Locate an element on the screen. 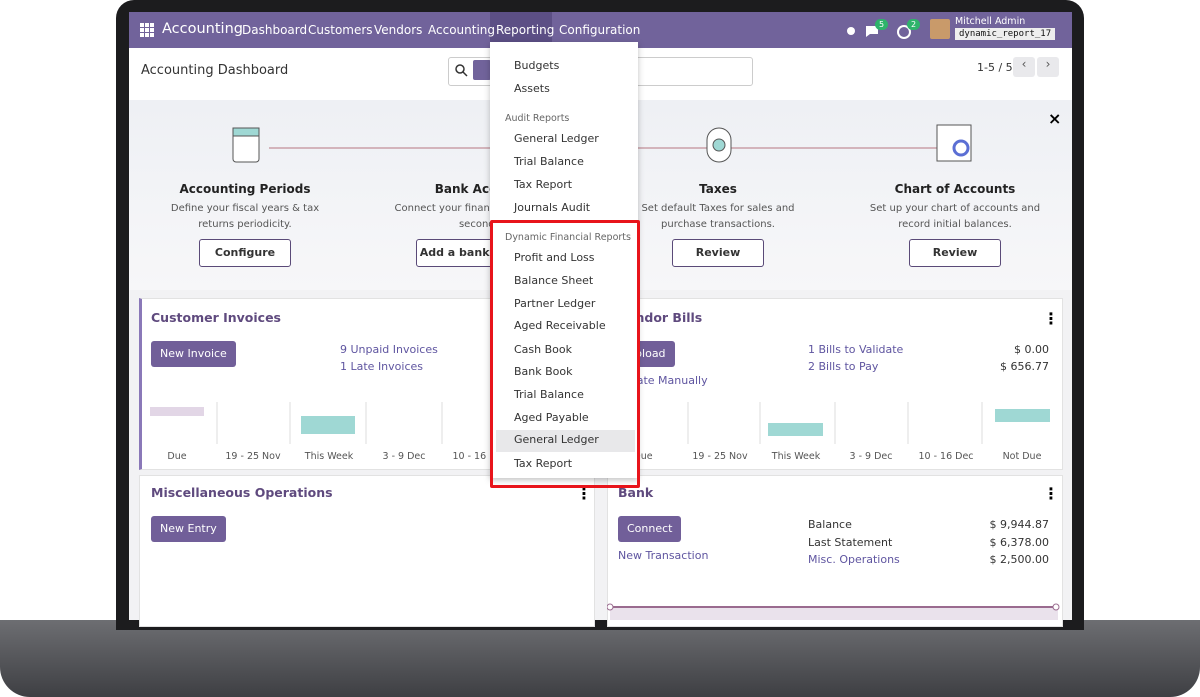  highlight-box is located at coordinates (565, 354).